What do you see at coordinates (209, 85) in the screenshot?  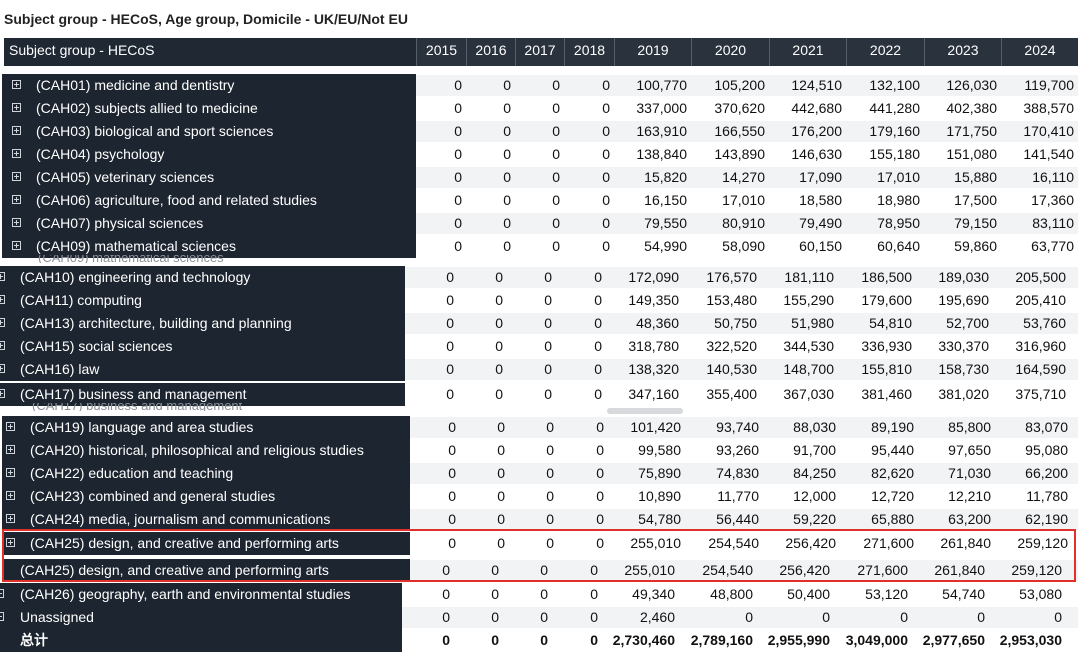 I see `row-header: (CAH01) medicine and dentistry` at bounding box center [209, 85].